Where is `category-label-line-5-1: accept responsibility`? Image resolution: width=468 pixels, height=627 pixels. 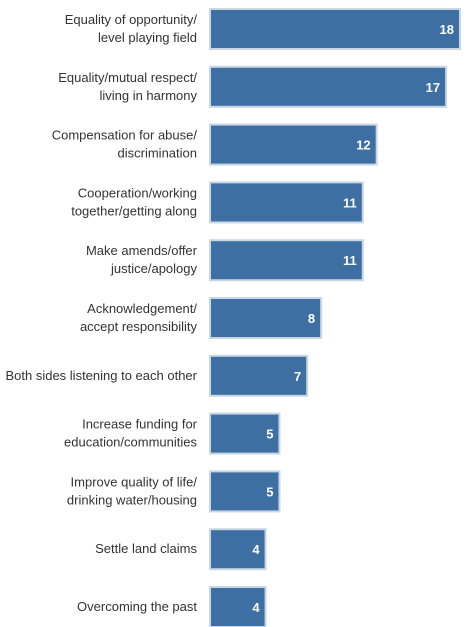
category-label-line-5-1: accept responsibility is located at coordinates (139, 326).